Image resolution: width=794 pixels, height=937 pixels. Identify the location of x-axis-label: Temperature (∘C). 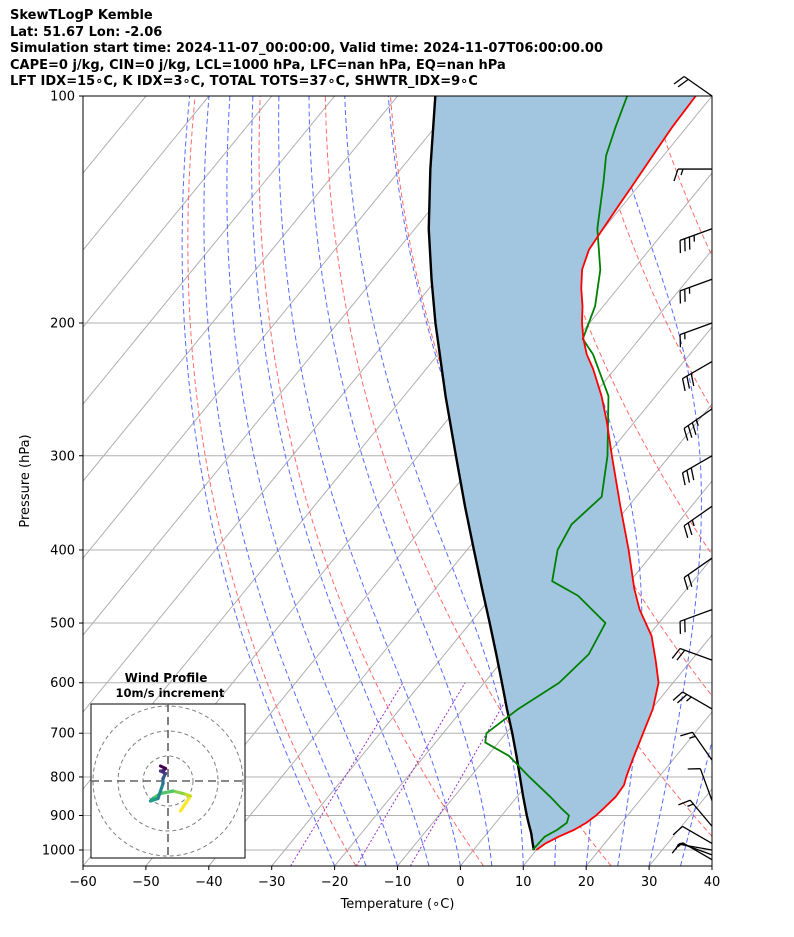
(397, 904).